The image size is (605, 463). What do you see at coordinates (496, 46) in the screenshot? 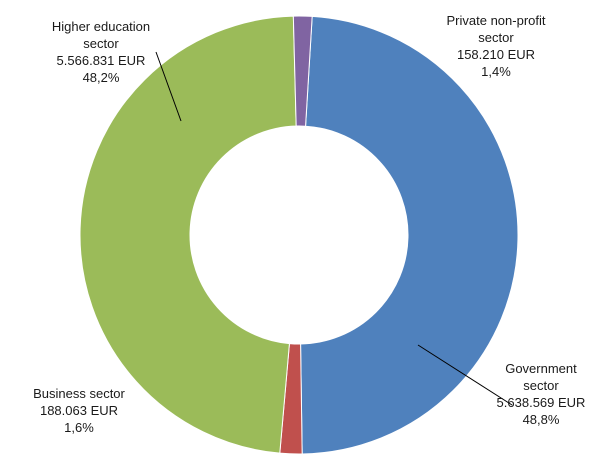
I see `data-label-private-non-profit-sector: Private non-profit sector 158.210 EUR 1,4%` at bounding box center [496, 46].